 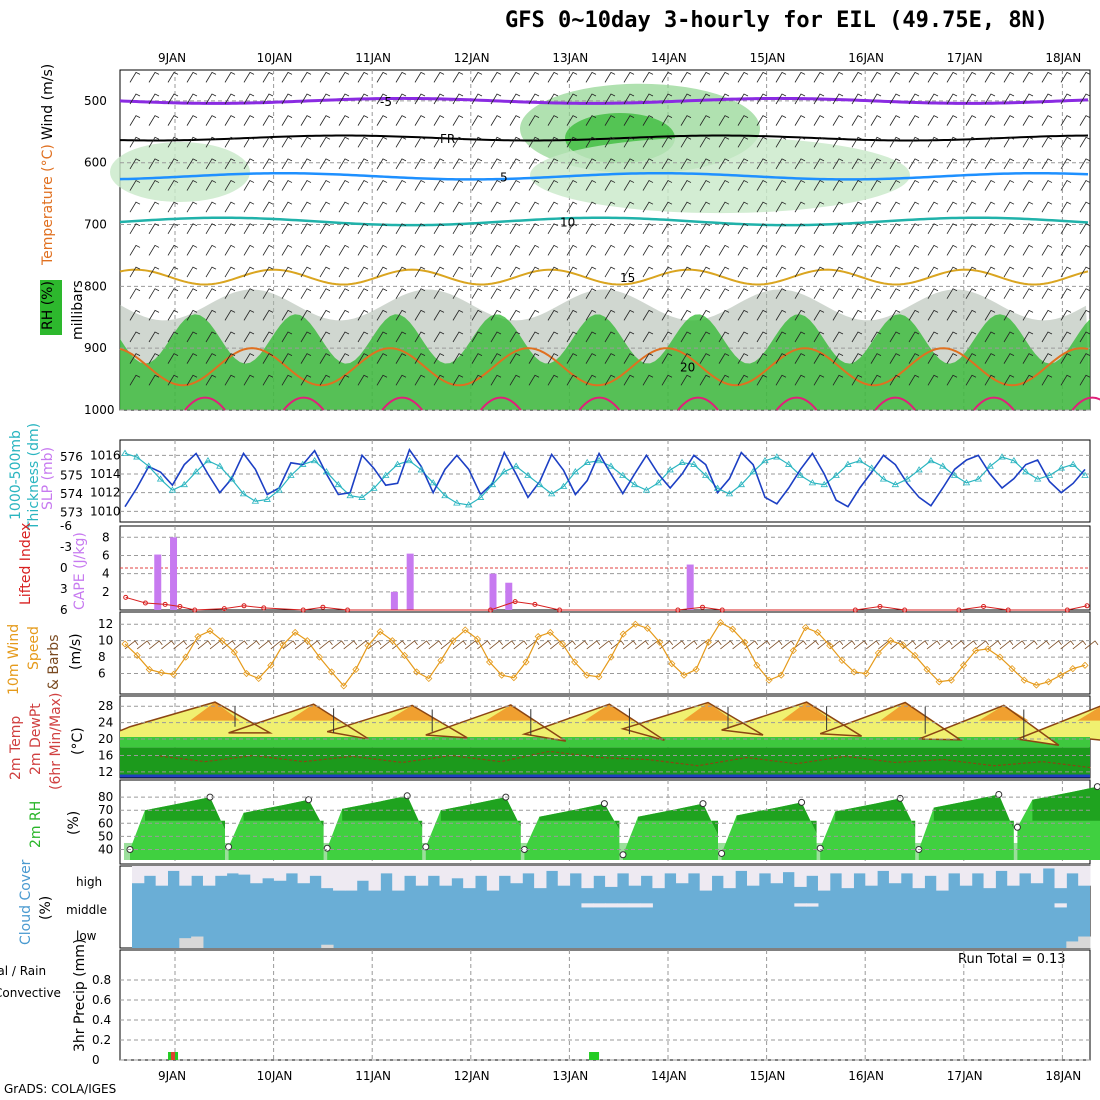 I want to click on thickness-tick-label: 573, so click(x=71, y=512).